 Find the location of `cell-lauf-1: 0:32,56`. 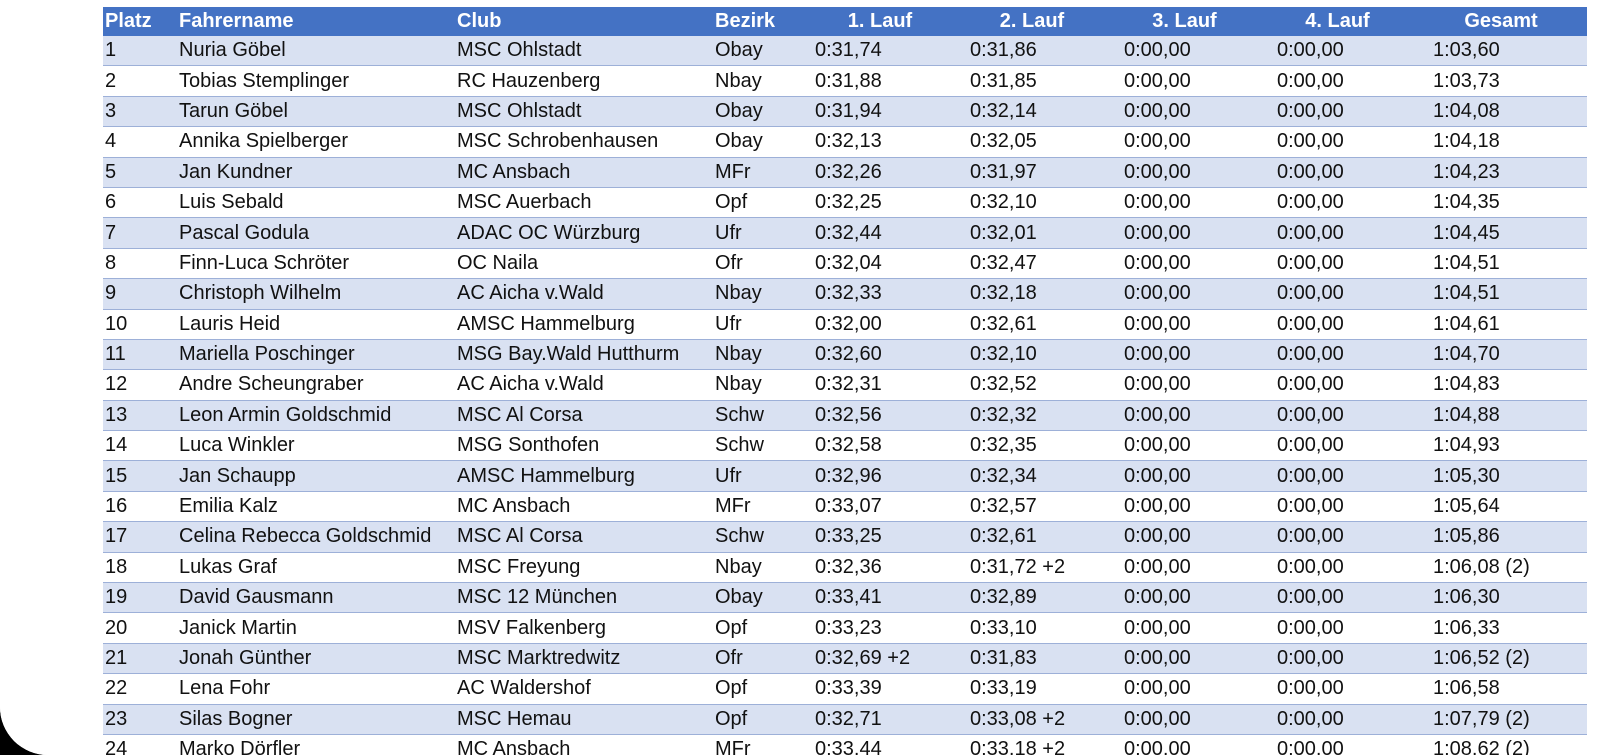

cell-lauf-1: 0:32,56 is located at coordinates (879, 416).